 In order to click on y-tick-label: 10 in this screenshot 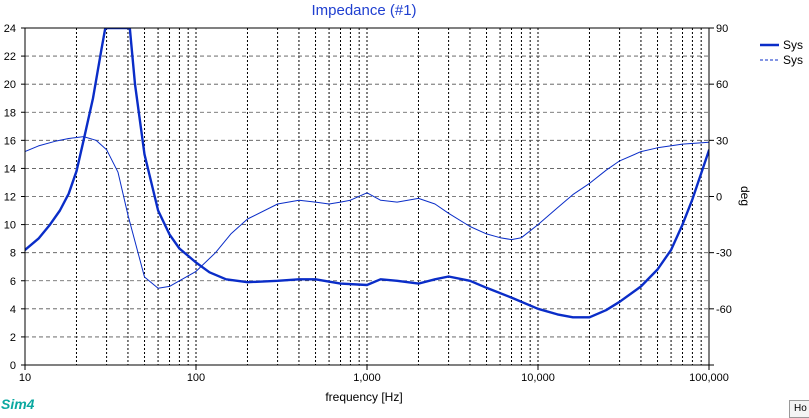, I will do `click(10, 226)`.